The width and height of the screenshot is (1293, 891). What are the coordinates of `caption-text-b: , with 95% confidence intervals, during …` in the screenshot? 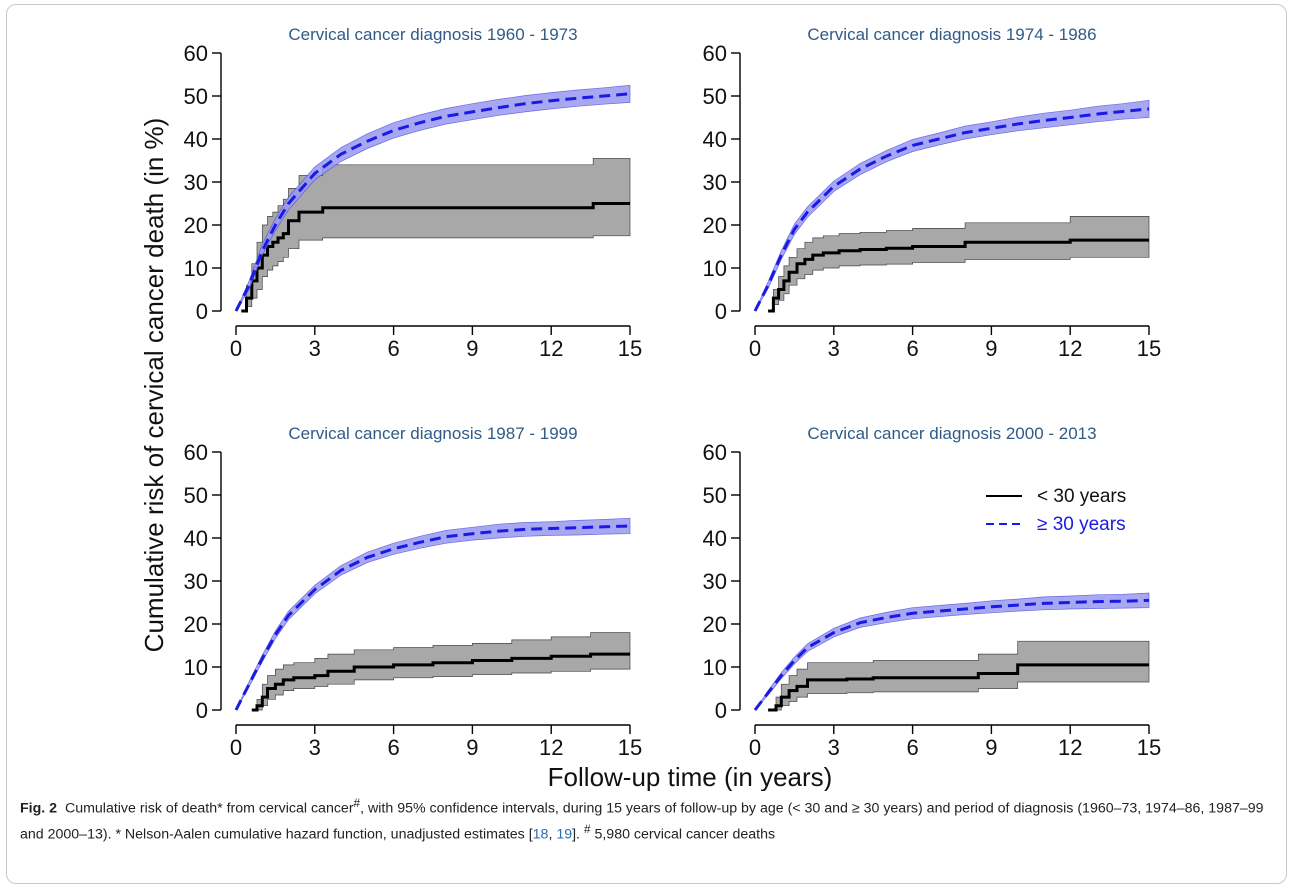 It's located at (642, 821).